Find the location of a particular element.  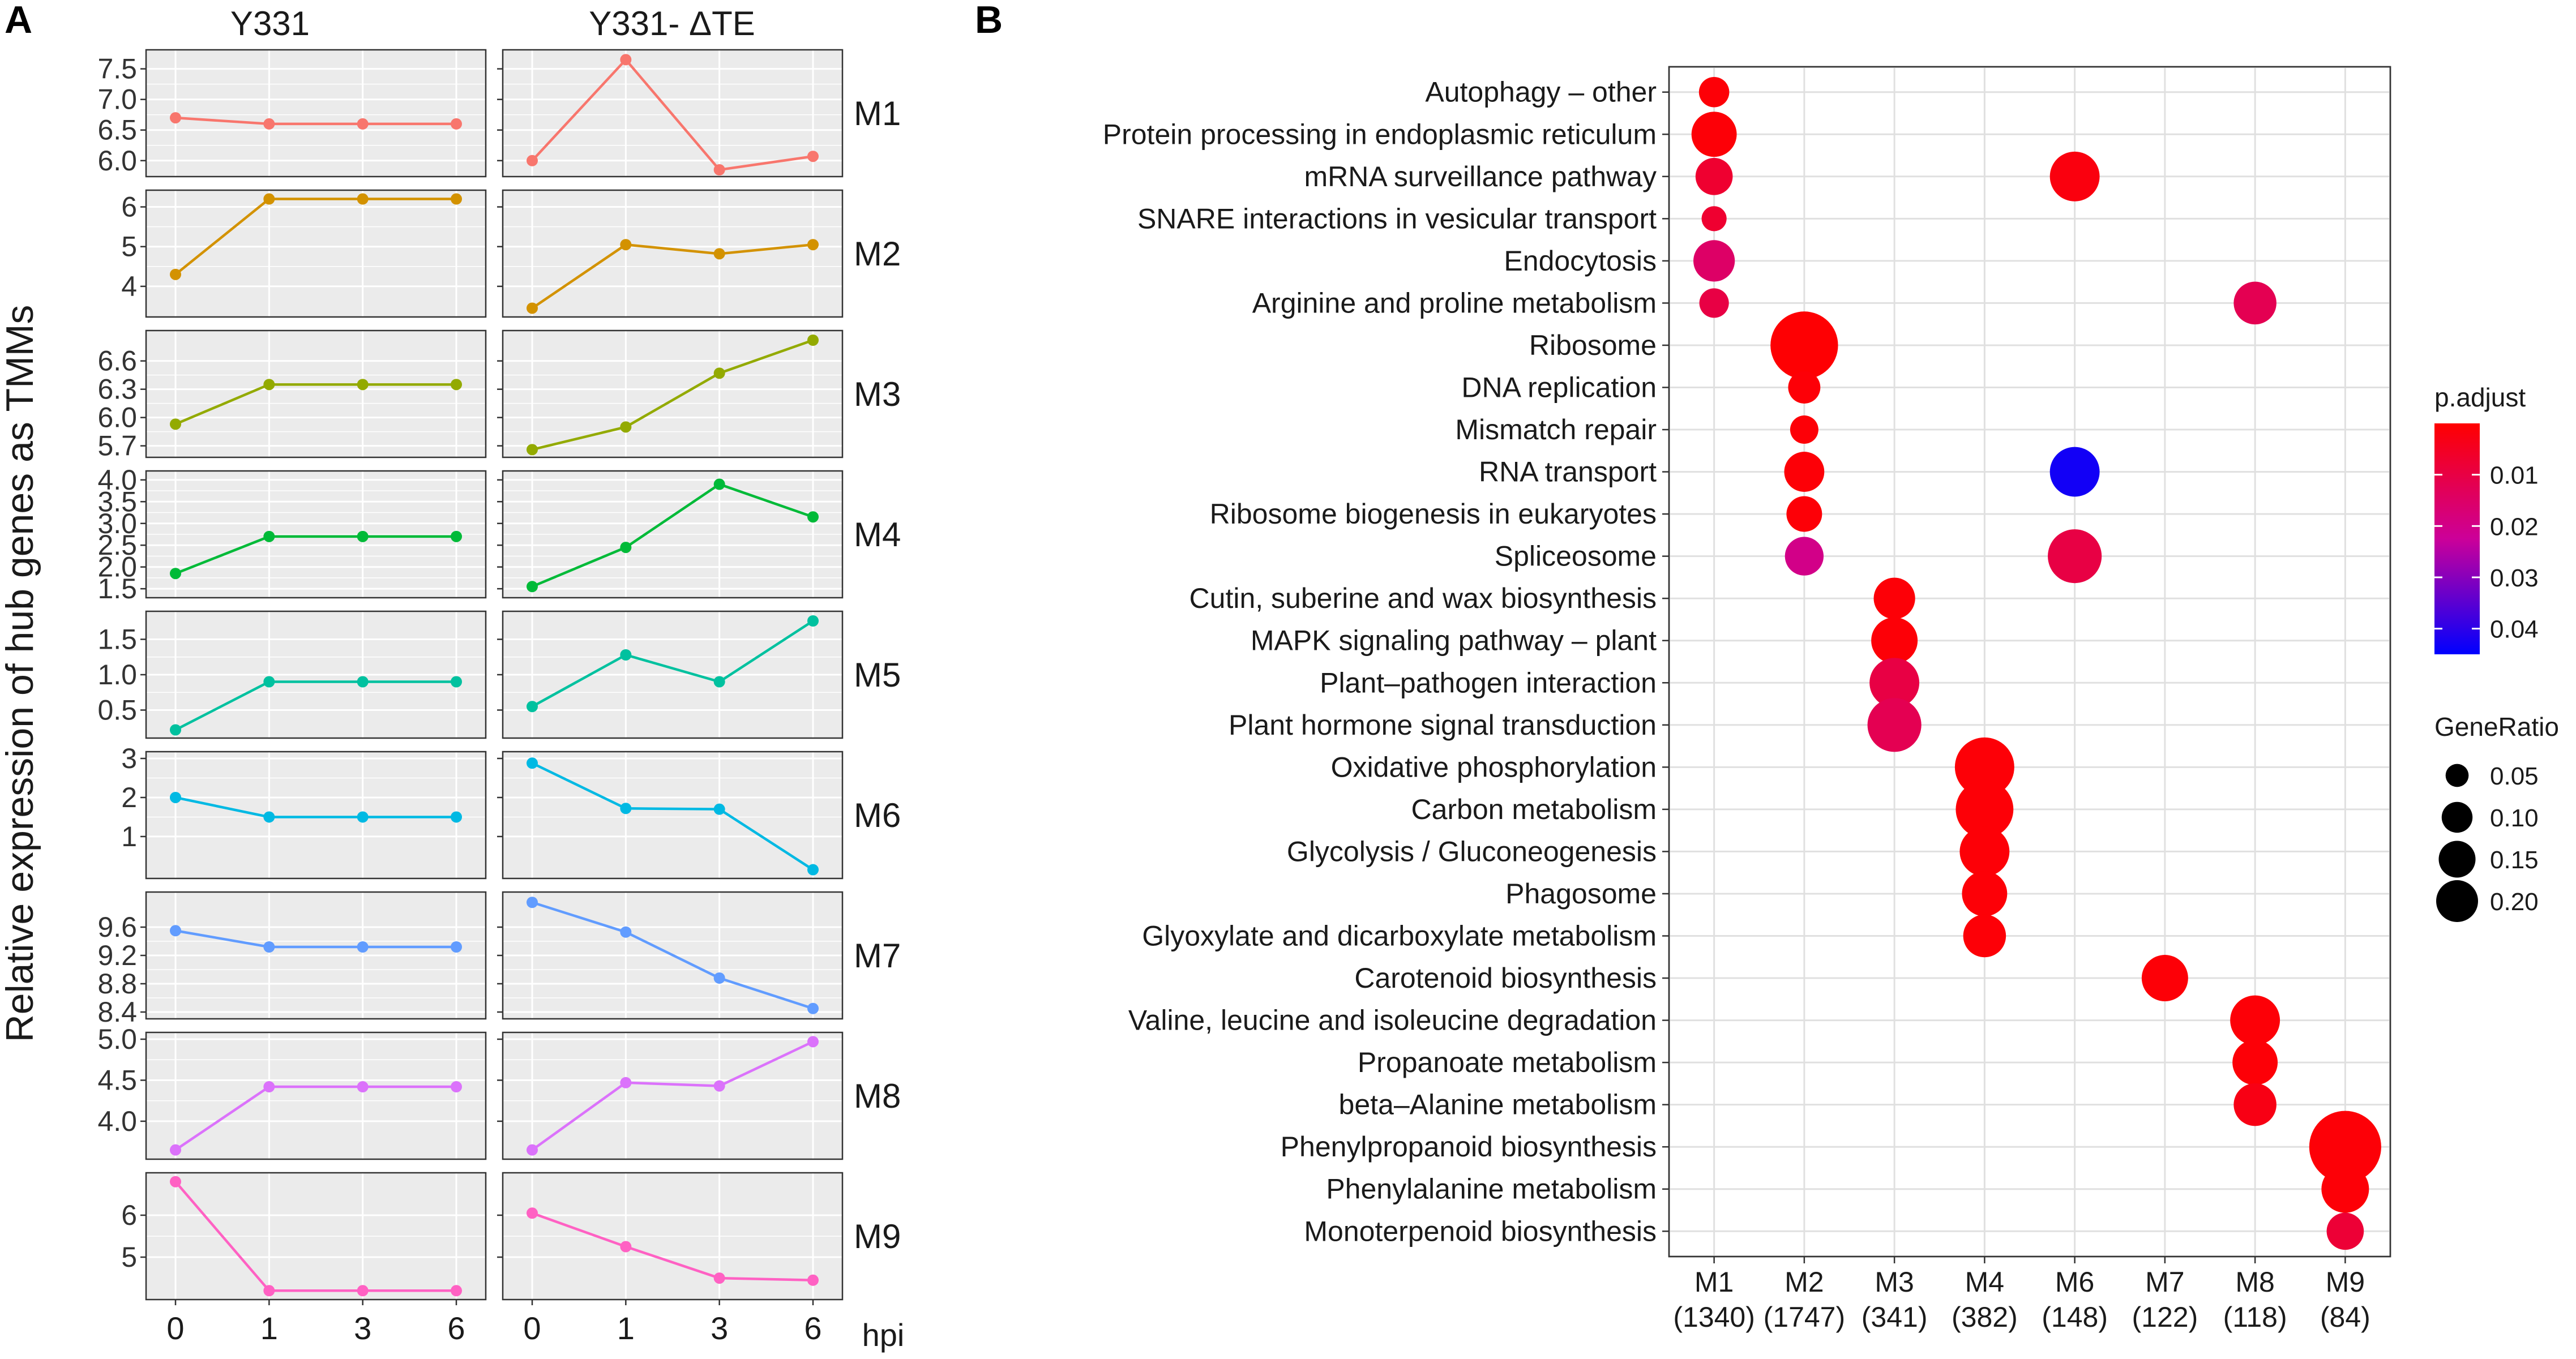

panel-a-x-axis-label: hpi is located at coordinates (883, 1335).